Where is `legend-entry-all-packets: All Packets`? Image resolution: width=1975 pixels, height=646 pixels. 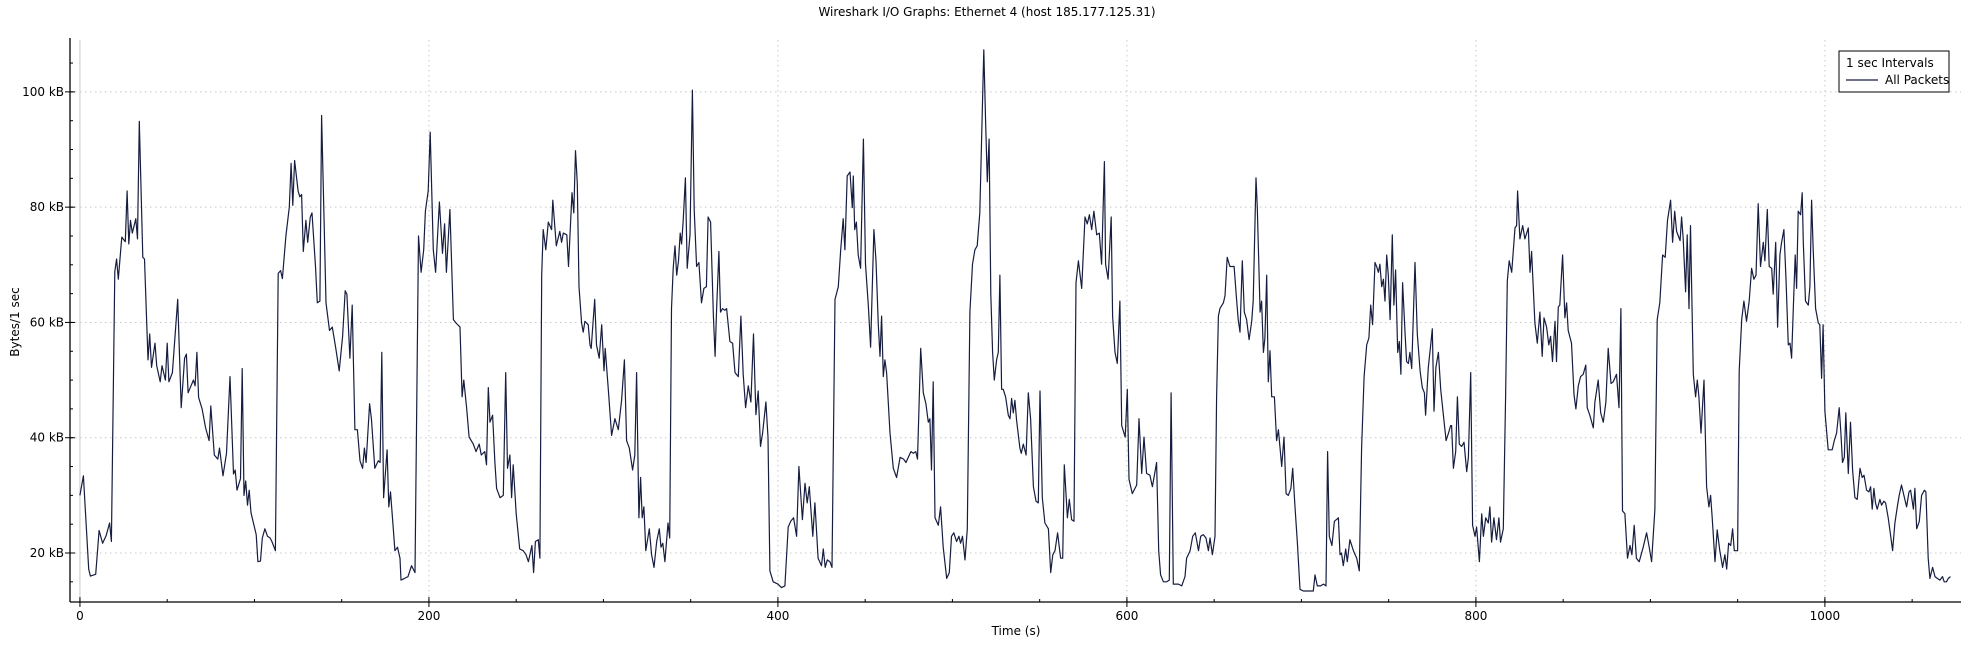 legend-entry-all-packets: All Packets is located at coordinates (1917, 80).